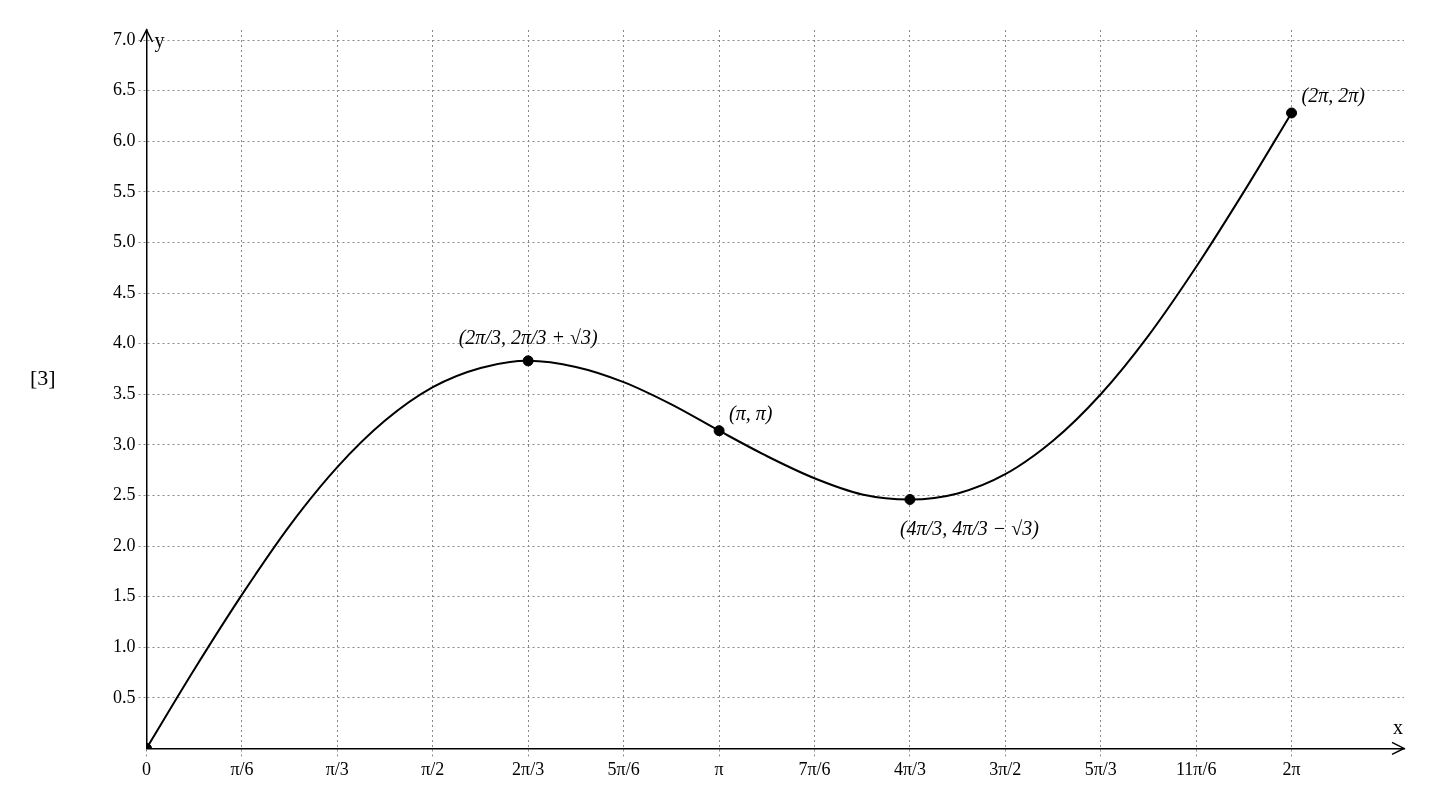 Image resolution: width=1444 pixels, height=804 pixels. Describe the element at coordinates (124, 645) in the screenshot. I see `y-tick-label: 1.0` at that location.